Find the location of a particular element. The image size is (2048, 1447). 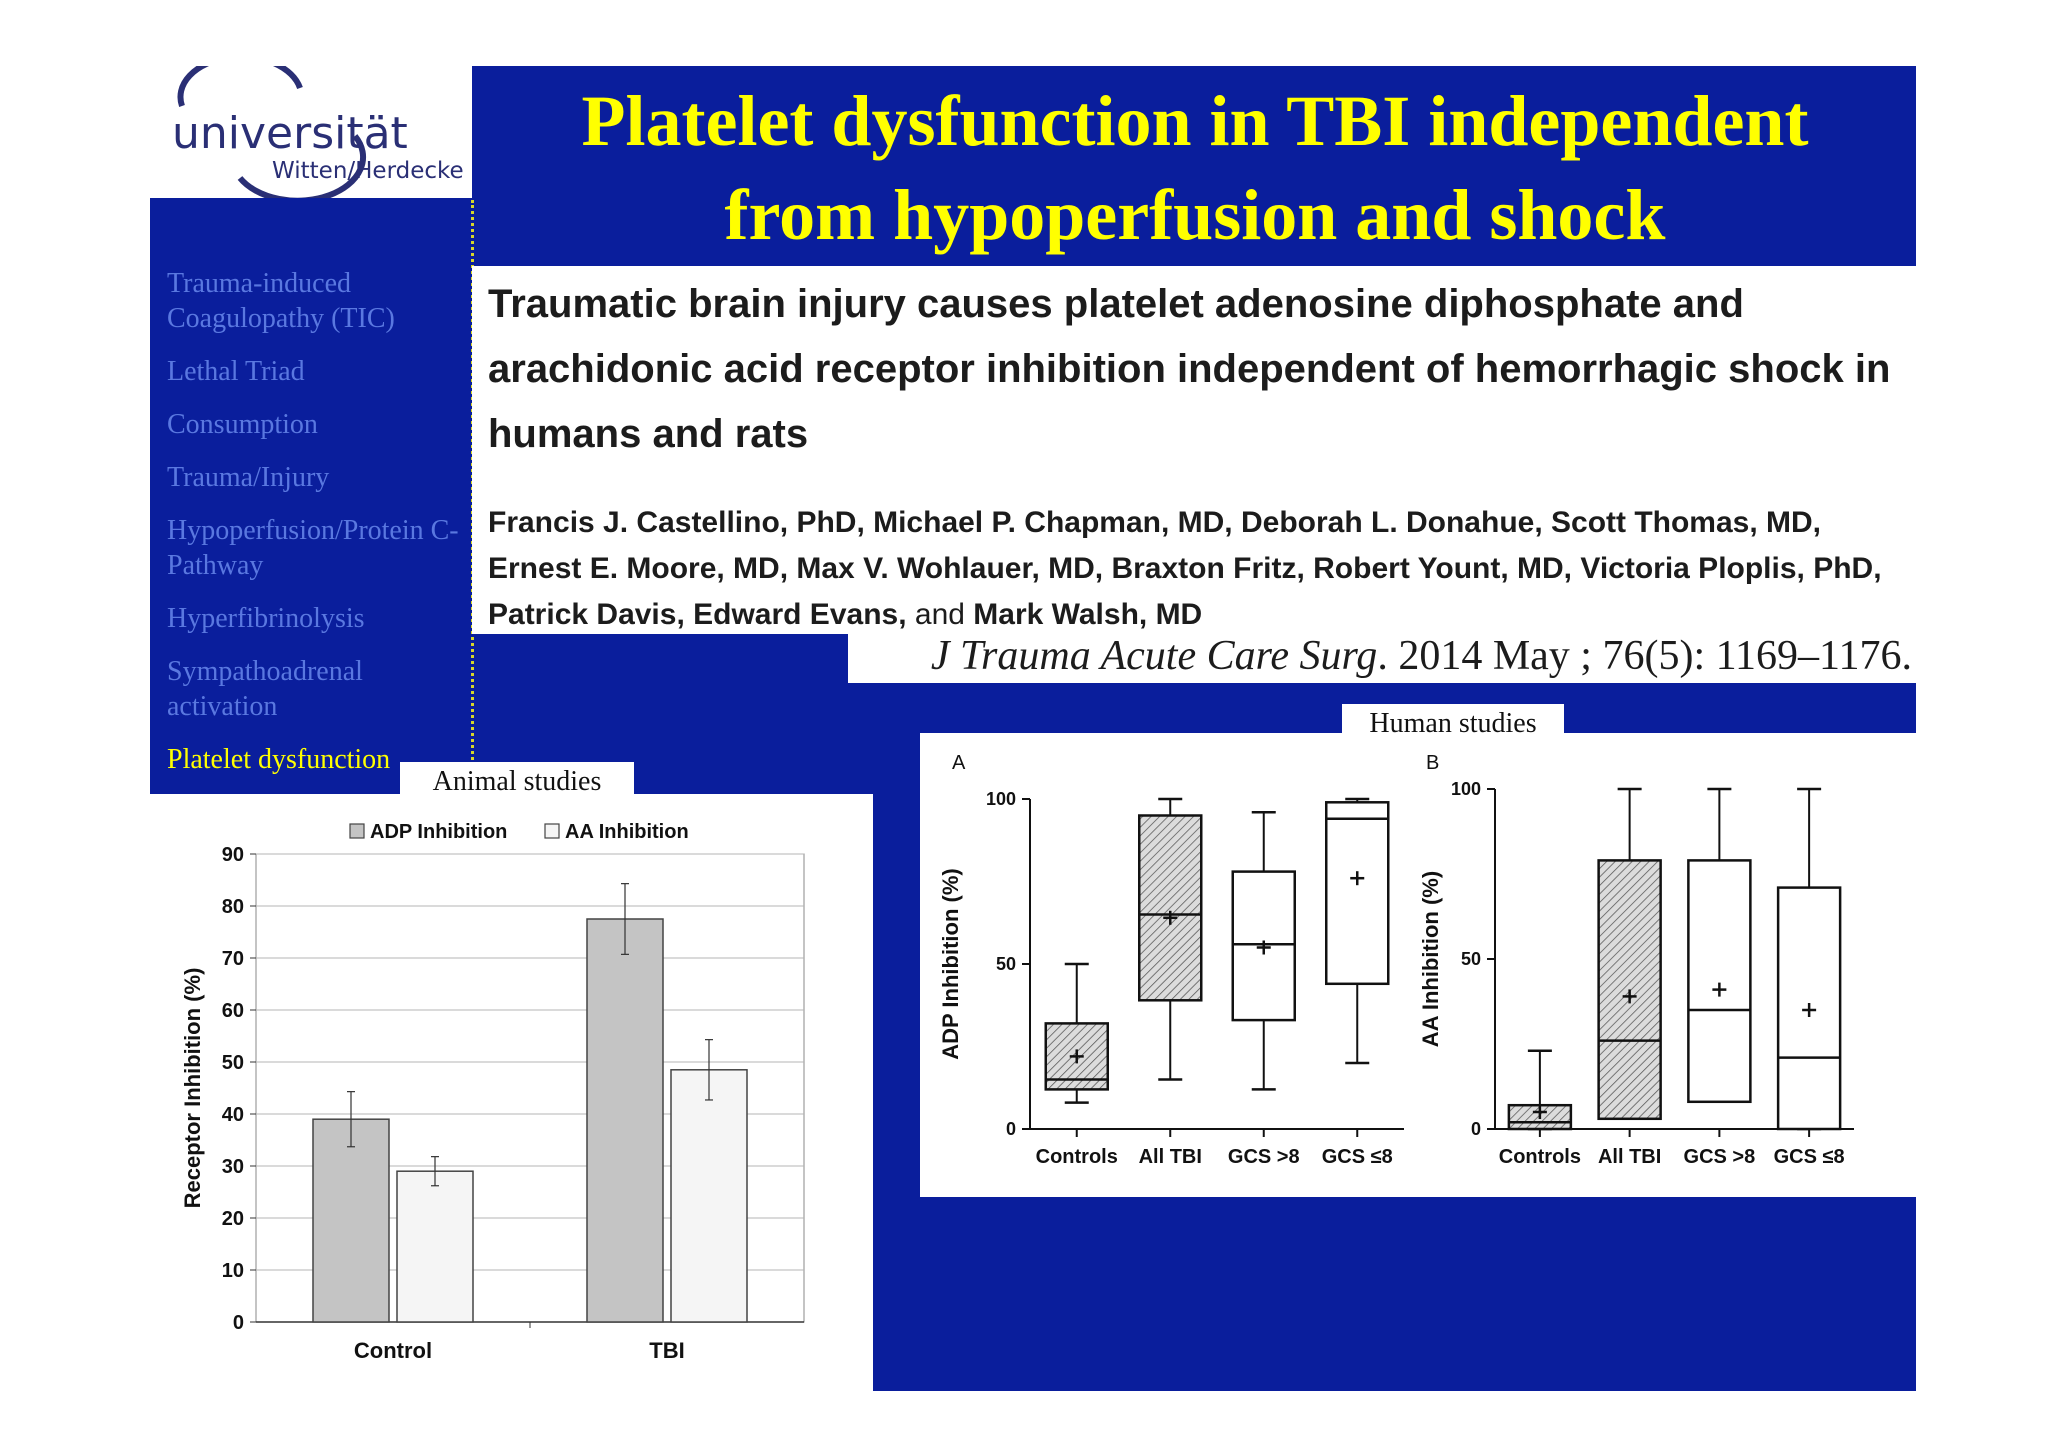

y-tick-label: 40 is located at coordinates (233, 1115).